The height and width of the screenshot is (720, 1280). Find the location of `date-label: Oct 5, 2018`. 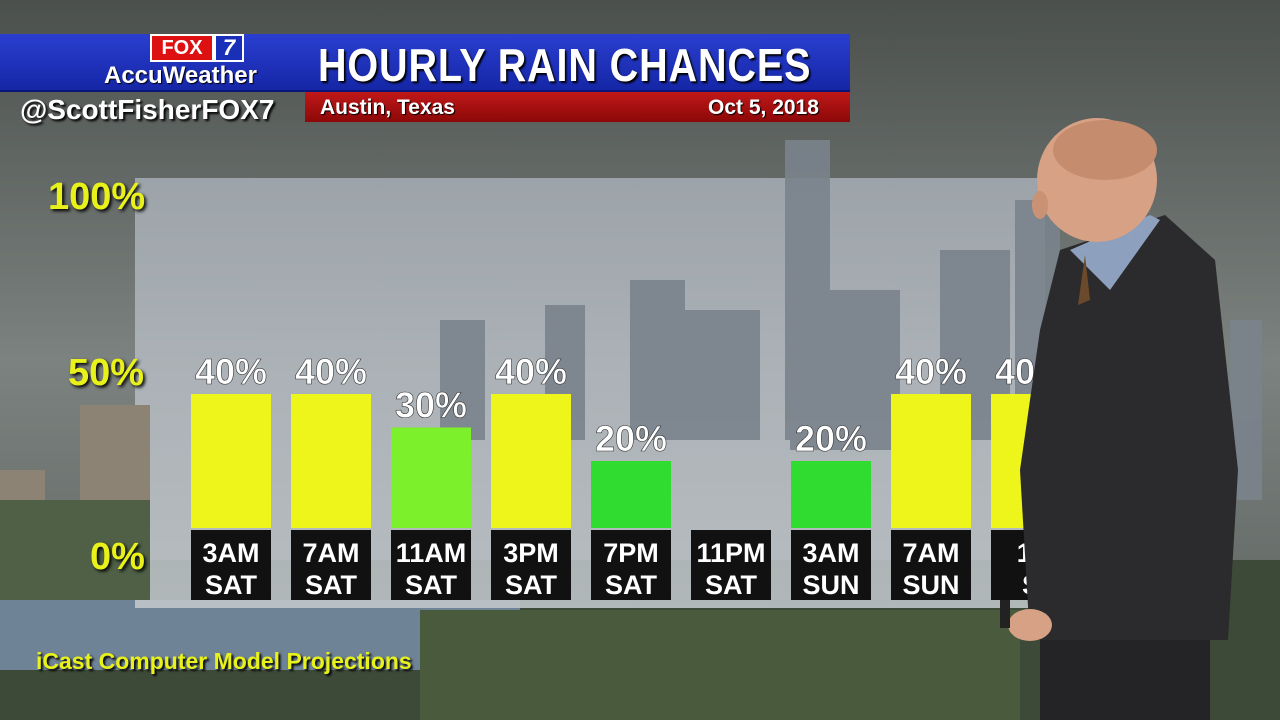

date-label: Oct 5, 2018 is located at coordinates (763, 107).